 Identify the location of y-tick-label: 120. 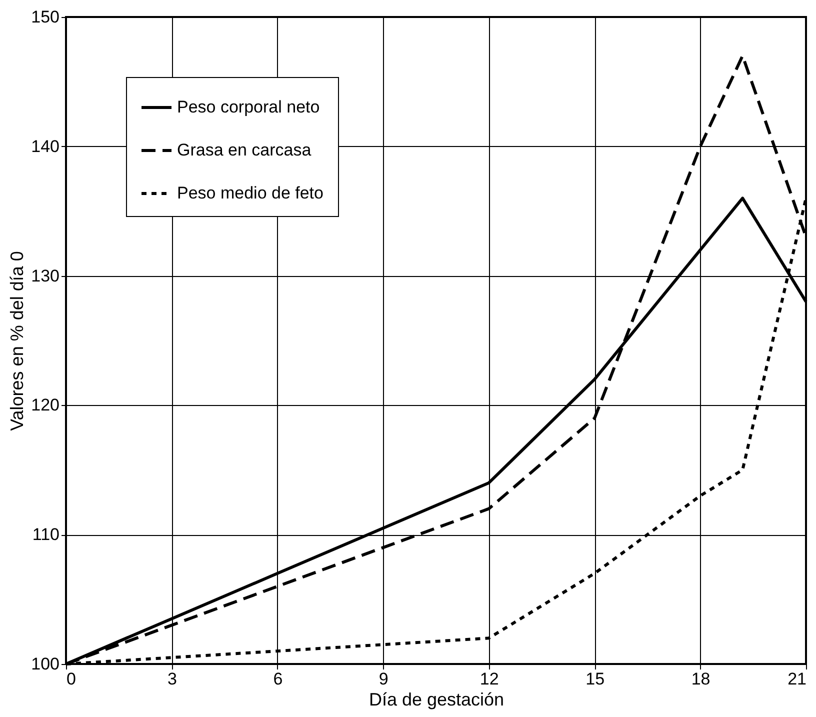
(45, 405).